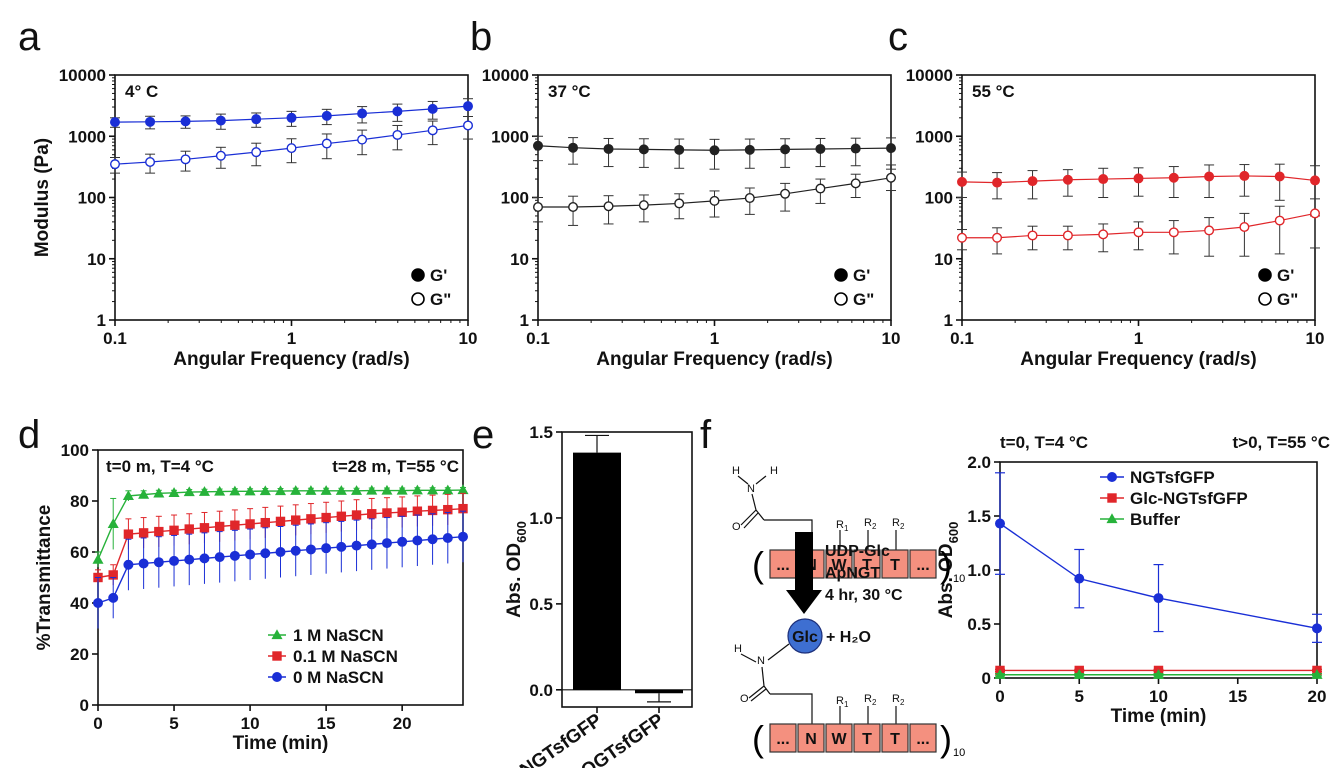 The image size is (1340, 768). What do you see at coordinates (524, 320) in the screenshot?
I see `y-tick-label: 1` at bounding box center [524, 320].